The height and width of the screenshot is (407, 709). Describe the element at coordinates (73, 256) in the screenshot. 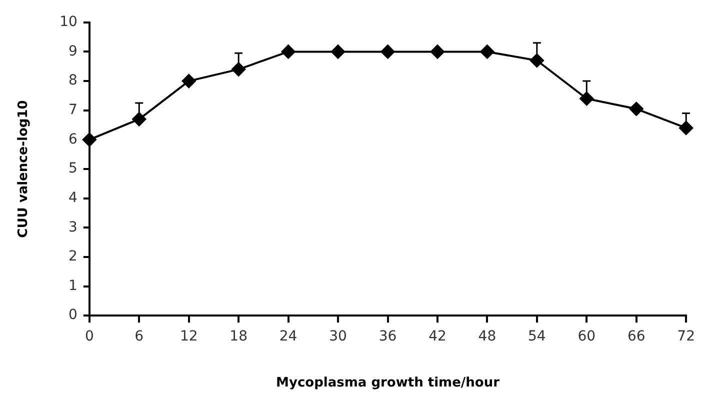

I see `y-tick-label: 2` at that location.